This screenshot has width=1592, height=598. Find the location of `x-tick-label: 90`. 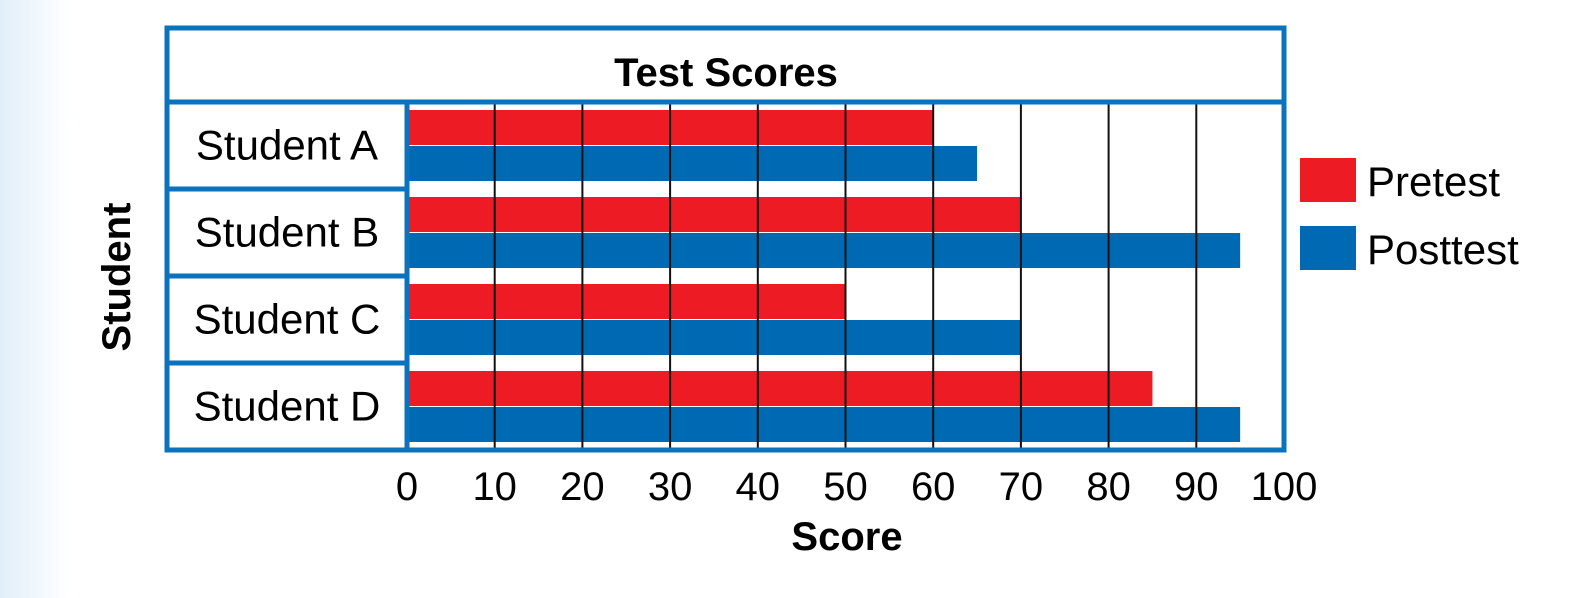

x-tick-label: 90 is located at coordinates (1196, 487).